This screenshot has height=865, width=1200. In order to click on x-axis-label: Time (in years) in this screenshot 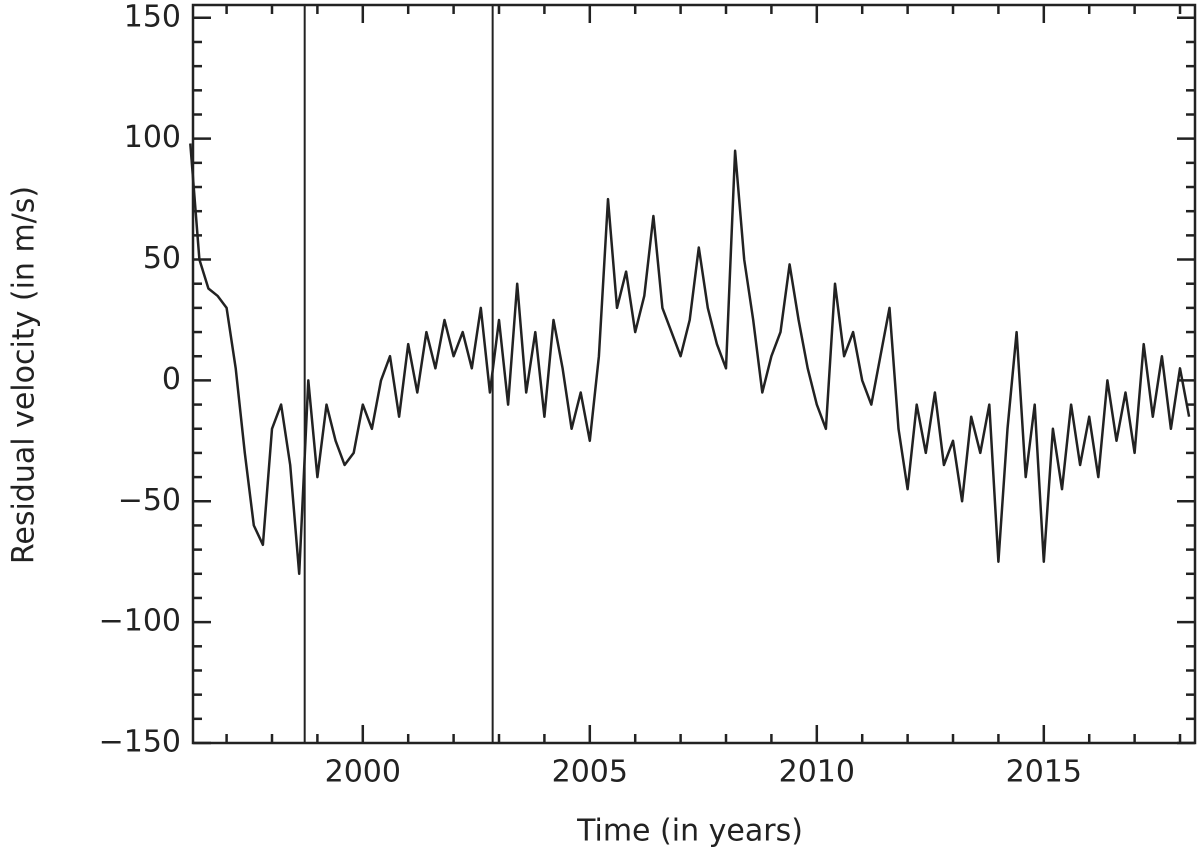, I will do `click(689, 831)`.